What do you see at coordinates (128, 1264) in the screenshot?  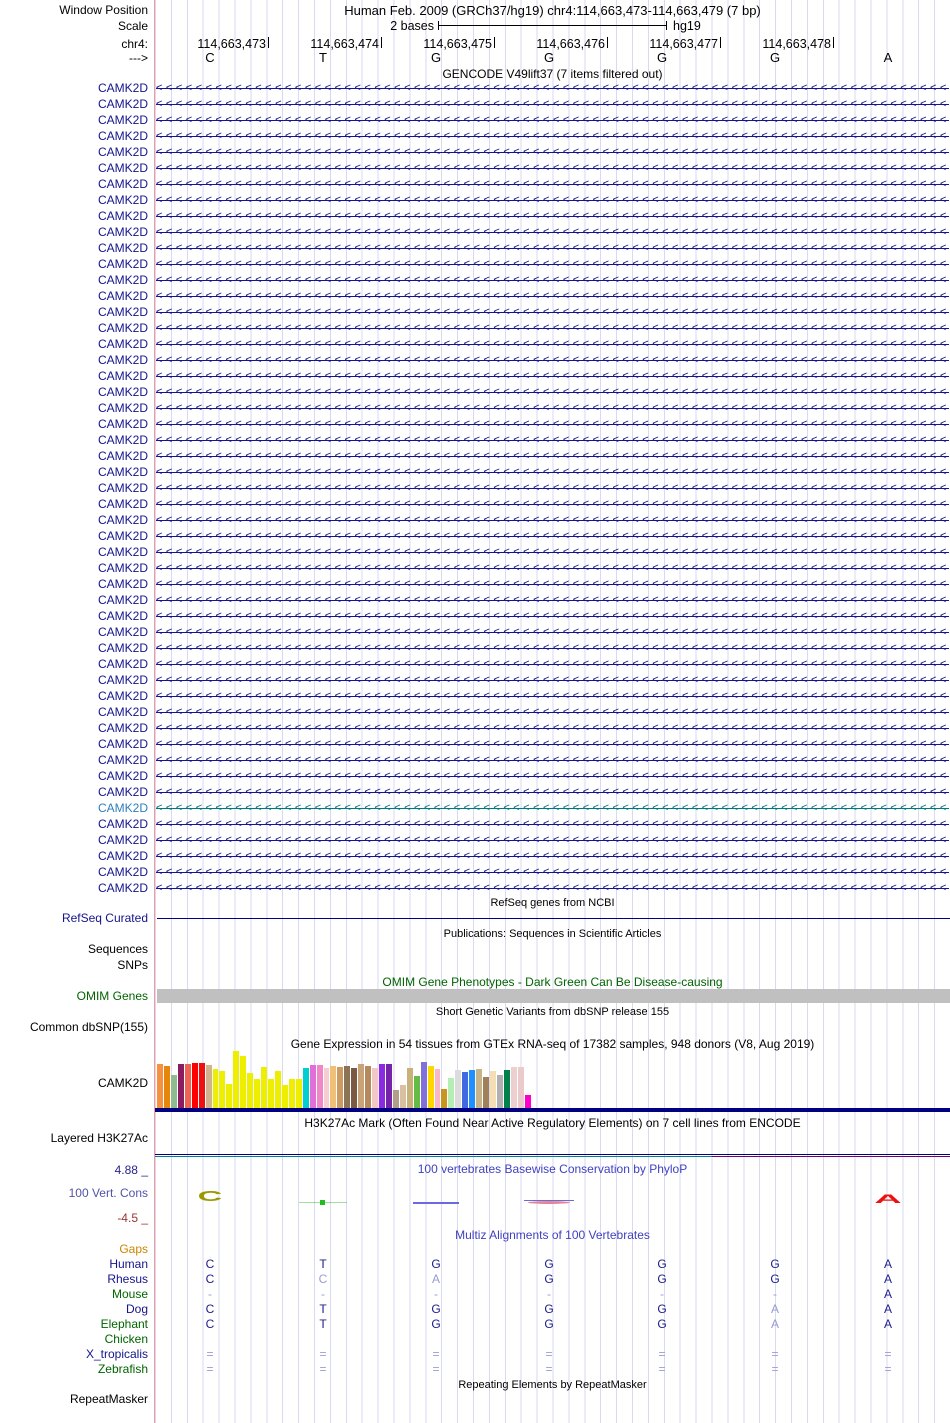 I see `multiz-species-label: Human` at bounding box center [128, 1264].